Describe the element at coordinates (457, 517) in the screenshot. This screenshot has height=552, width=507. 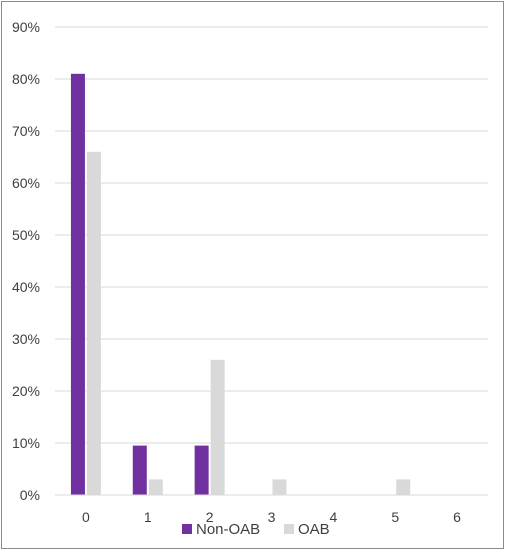
I see `x-tick-label: 6` at that location.